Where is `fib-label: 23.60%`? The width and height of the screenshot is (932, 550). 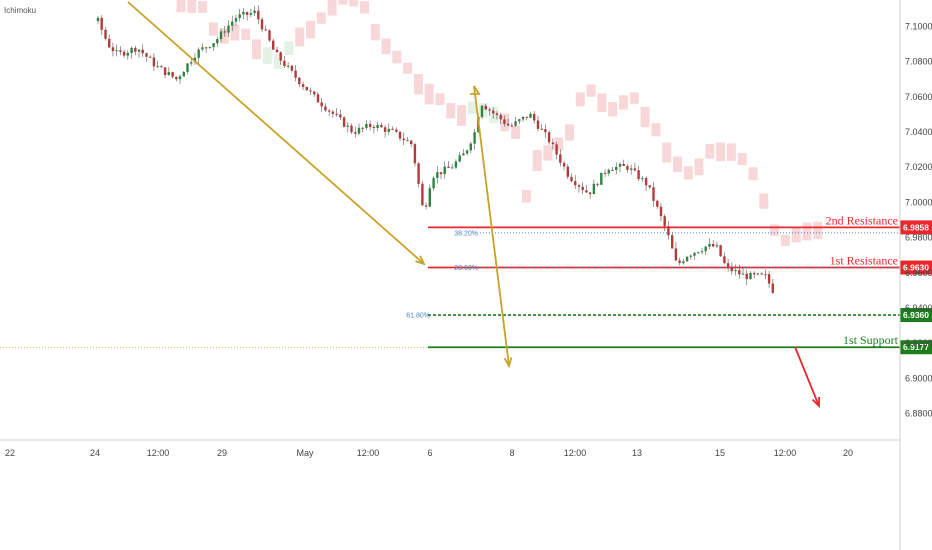
fib-label: 23.60% is located at coordinates (466, 268).